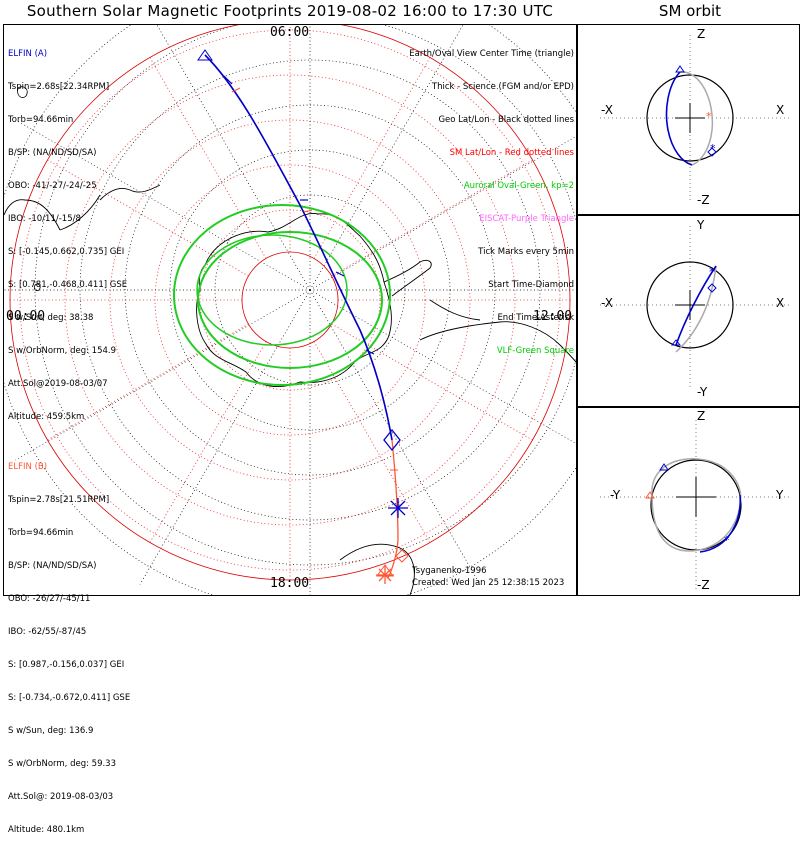 Image resolution: width=800 pixels, height=847 pixels. I want to click on sm3-right-label: Y, so click(780, 495).